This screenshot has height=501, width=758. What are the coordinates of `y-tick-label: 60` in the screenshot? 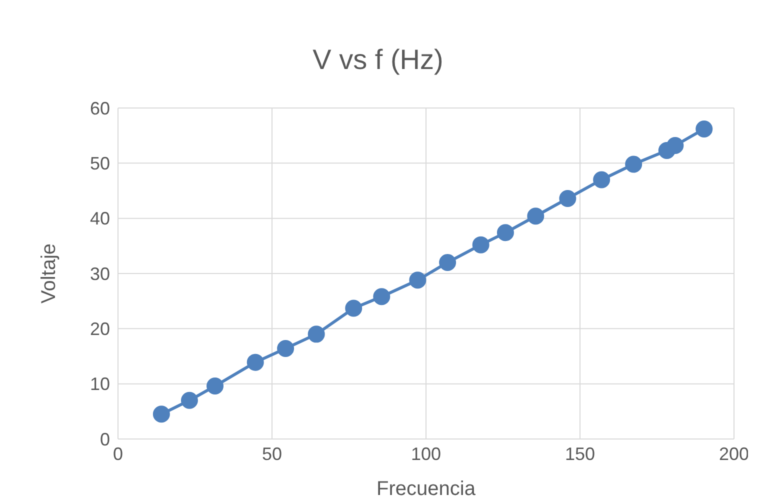 It's located at (100, 108).